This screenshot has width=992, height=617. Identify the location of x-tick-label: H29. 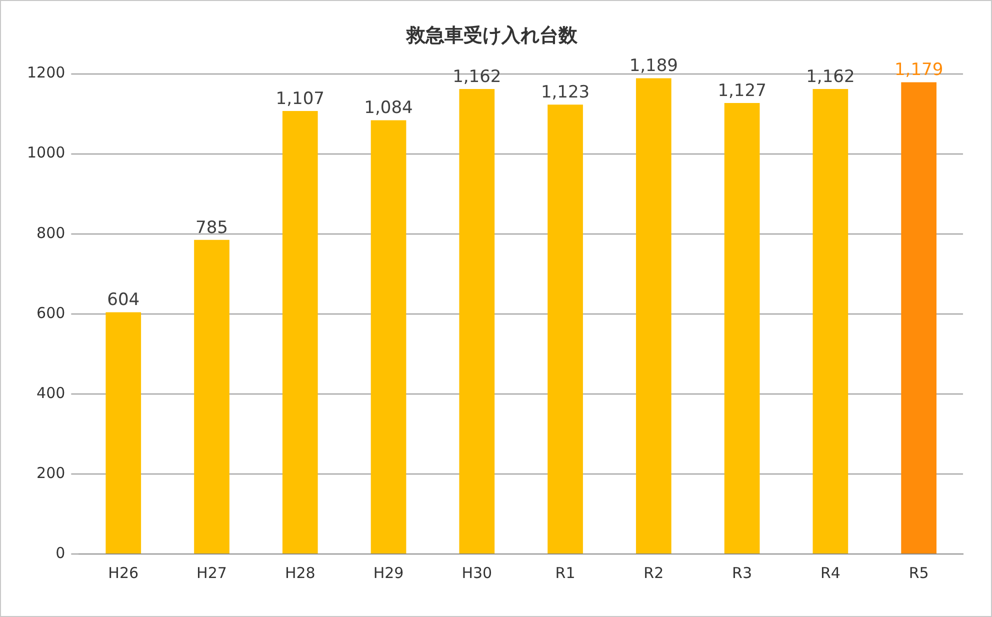
(388, 573).